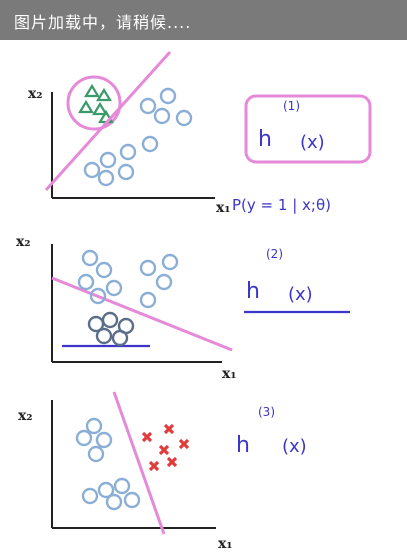  Describe the element at coordinates (243, 445) in the screenshot. I see `panel-3-h: h` at that location.